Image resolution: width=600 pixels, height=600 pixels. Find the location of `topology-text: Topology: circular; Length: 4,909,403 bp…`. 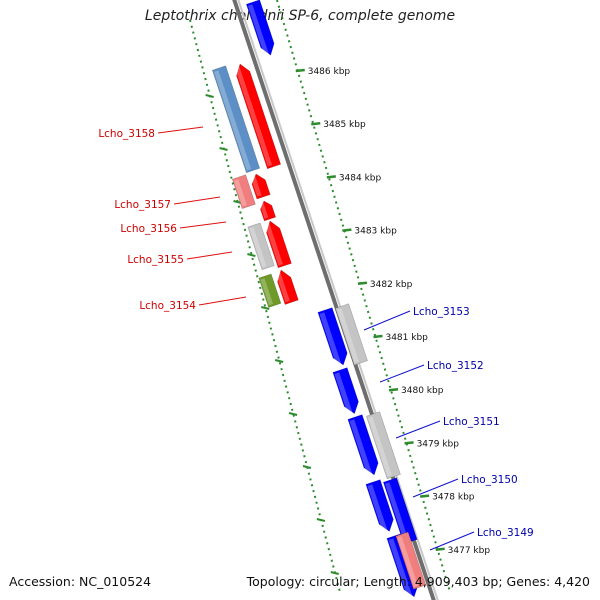

topology-text: Topology: circular; Length: 4,909,403 bp… is located at coordinates (418, 581).